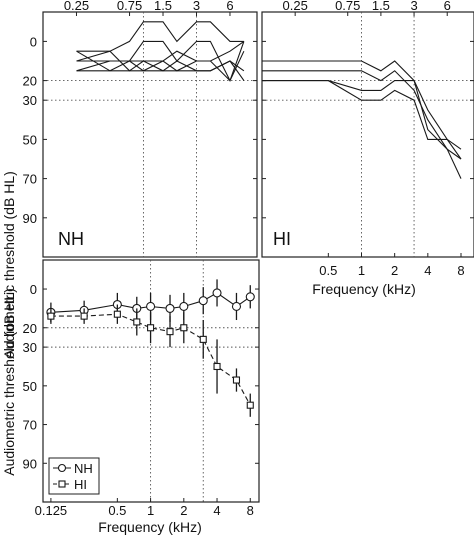 This screenshot has height=537, width=474. I want to click on hi-x-axis-label: Frequency (kHz), so click(363, 289).